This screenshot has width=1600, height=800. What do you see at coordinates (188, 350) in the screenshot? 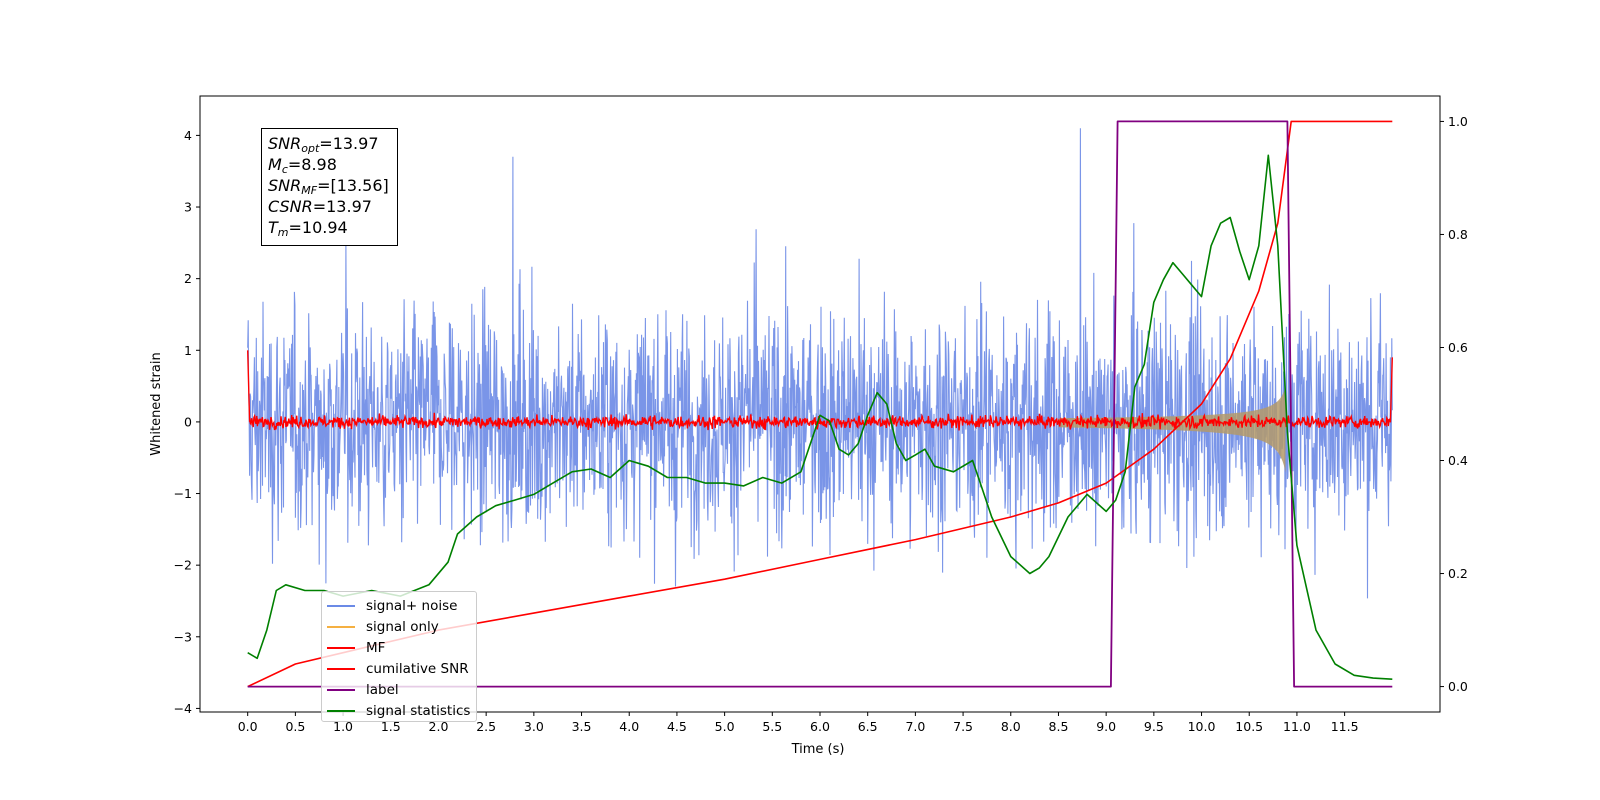
I see `y-tick-label: 1` at bounding box center [188, 350].